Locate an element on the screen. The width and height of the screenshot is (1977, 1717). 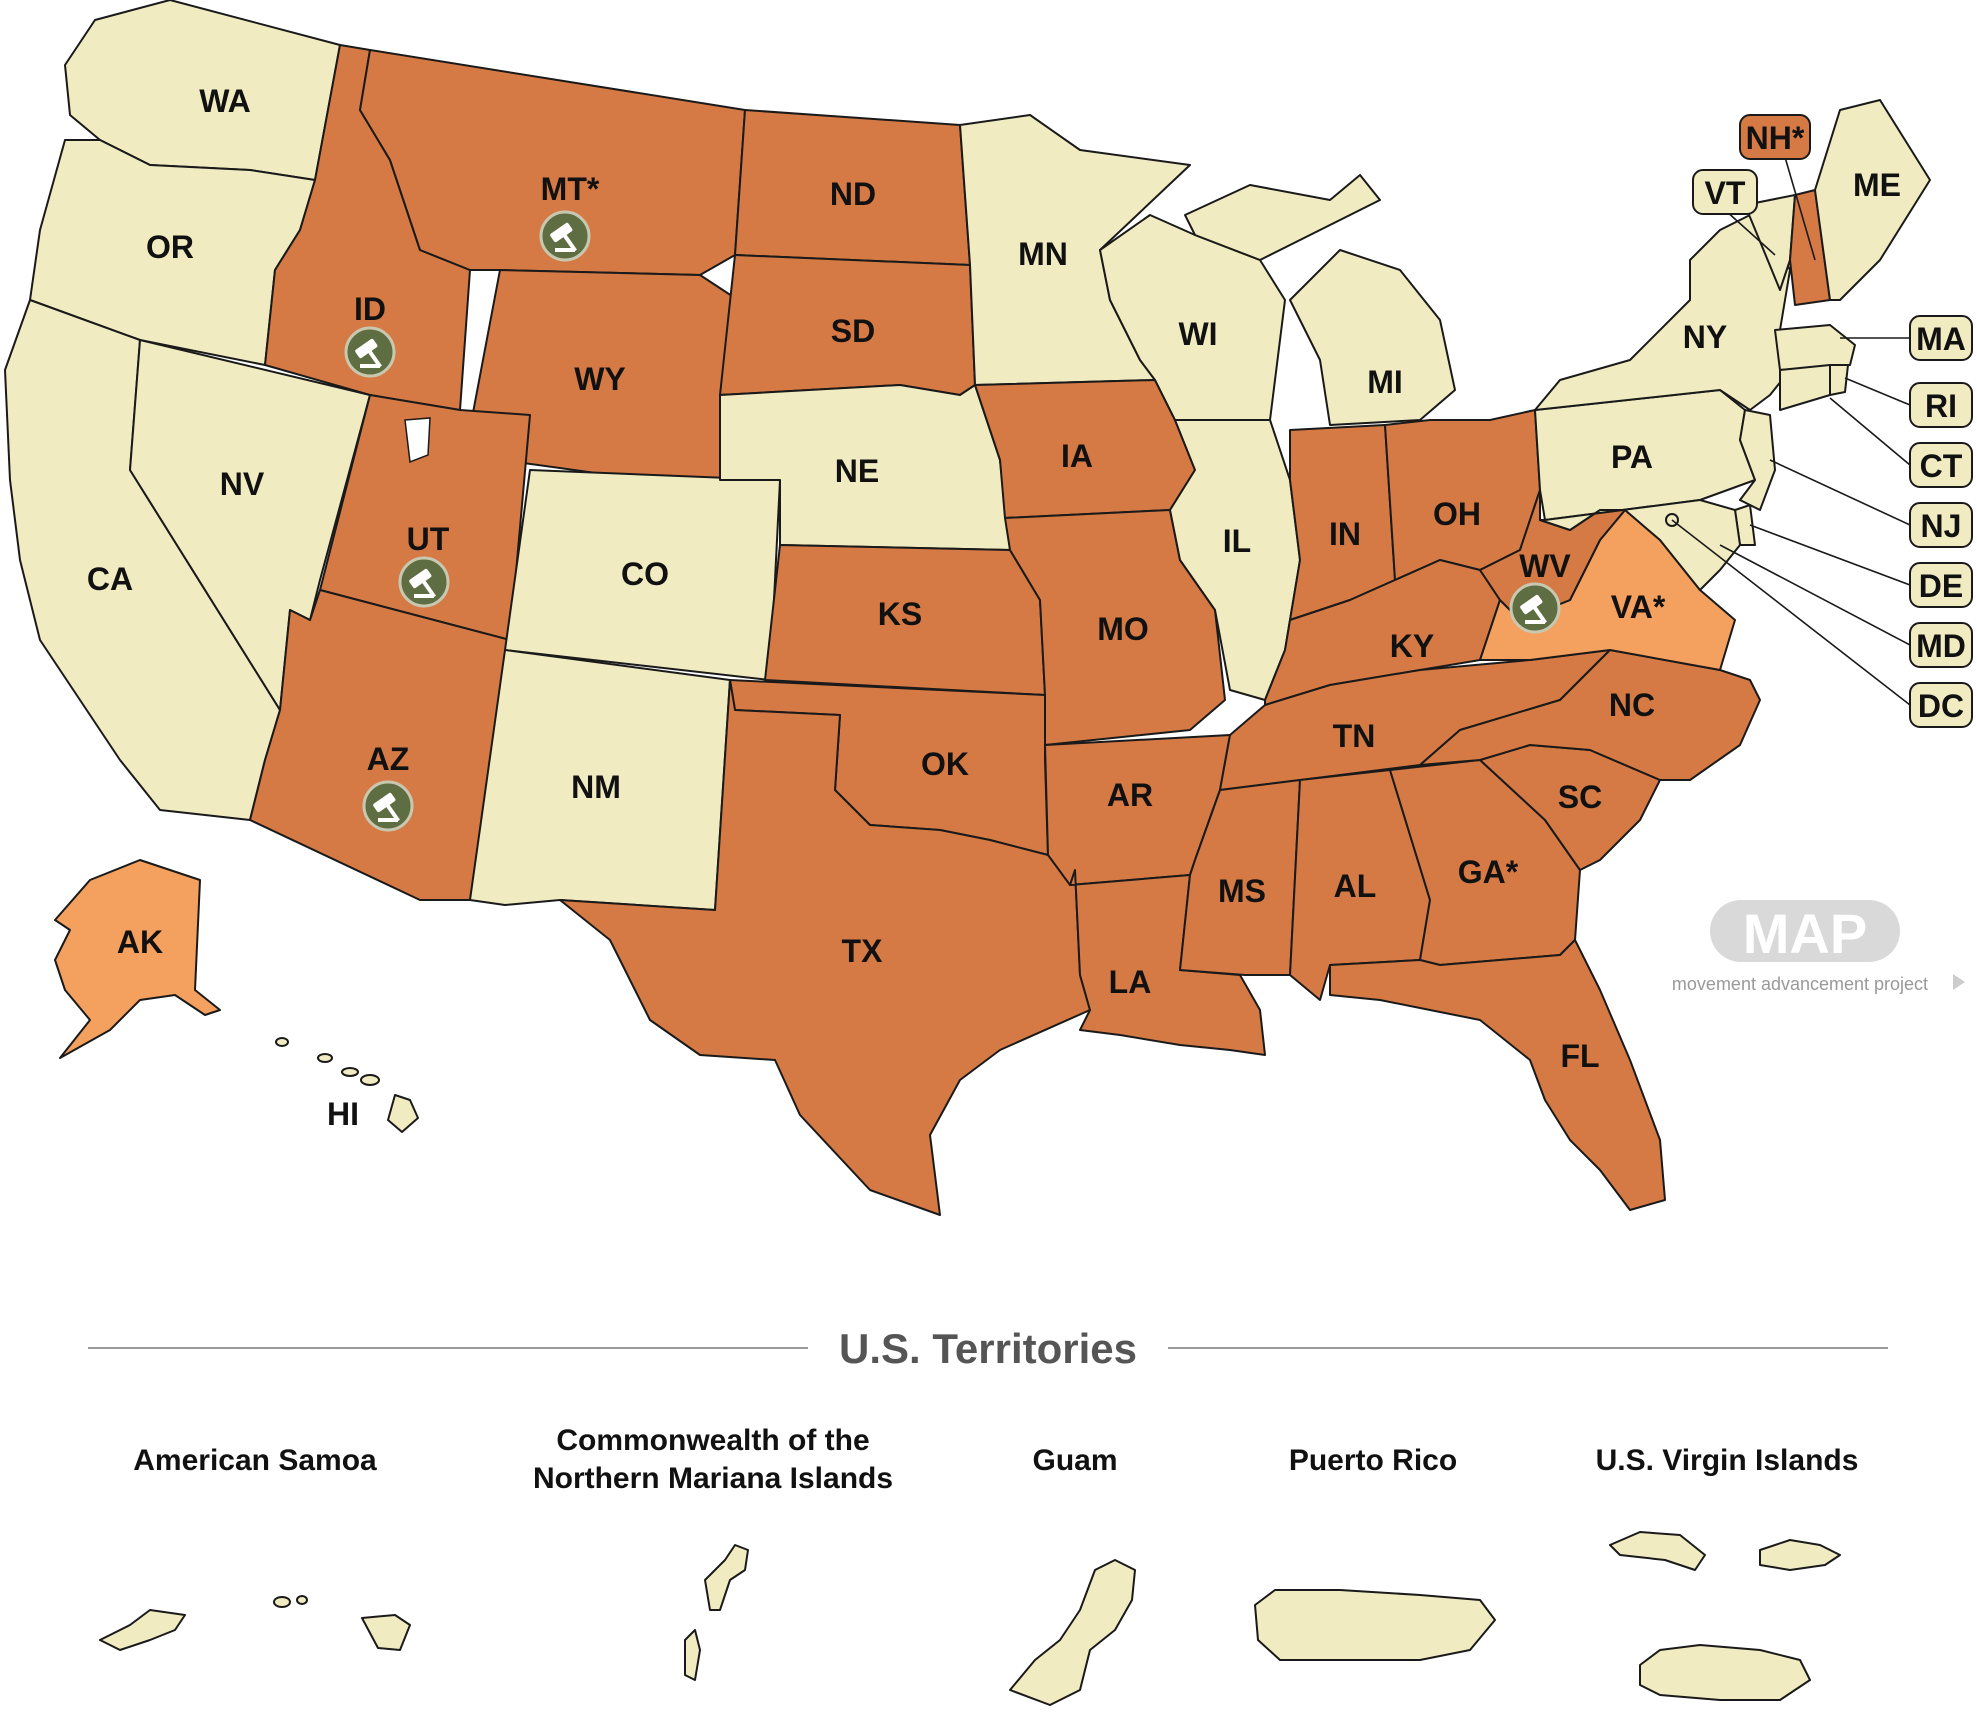
state-ma is located at coordinates (1815, 347).